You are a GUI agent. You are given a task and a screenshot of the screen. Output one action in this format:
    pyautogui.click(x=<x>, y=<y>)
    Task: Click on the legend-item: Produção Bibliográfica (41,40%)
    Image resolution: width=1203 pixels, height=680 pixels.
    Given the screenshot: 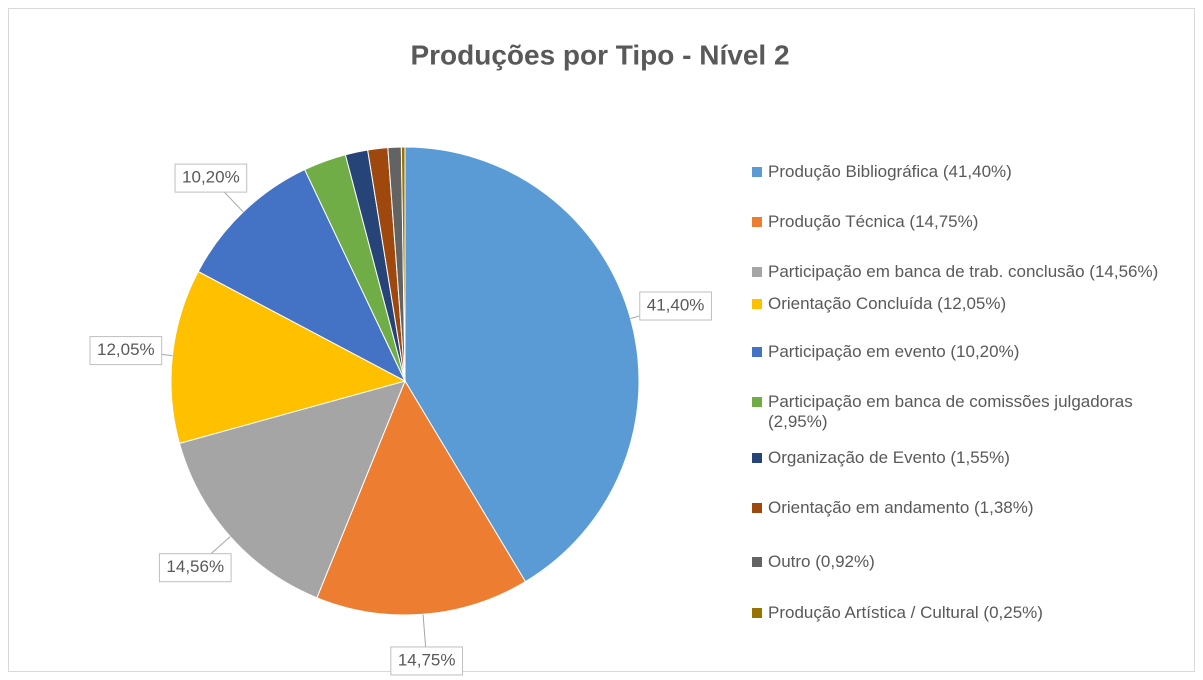 What is the action you would take?
    pyautogui.click(x=962, y=172)
    